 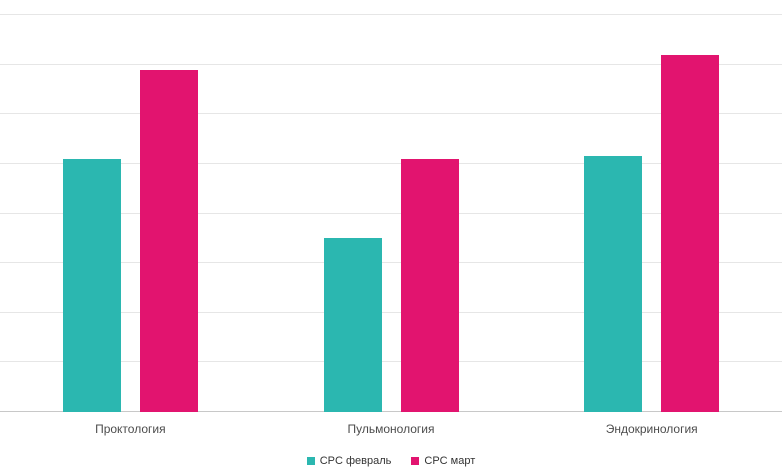 I want to click on legend-item: CPC март, so click(x=443, y=461).